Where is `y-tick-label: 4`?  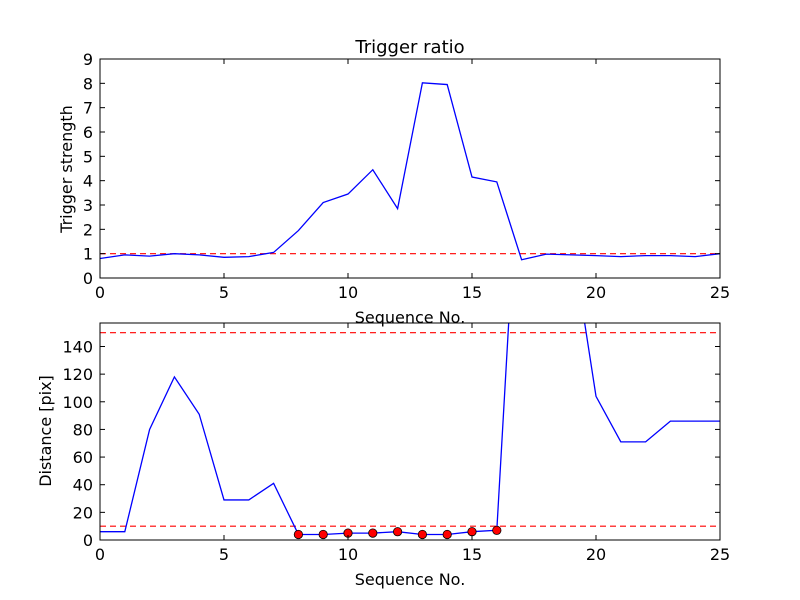
y-tick-label: 4 is located at coordinates (88, 181).